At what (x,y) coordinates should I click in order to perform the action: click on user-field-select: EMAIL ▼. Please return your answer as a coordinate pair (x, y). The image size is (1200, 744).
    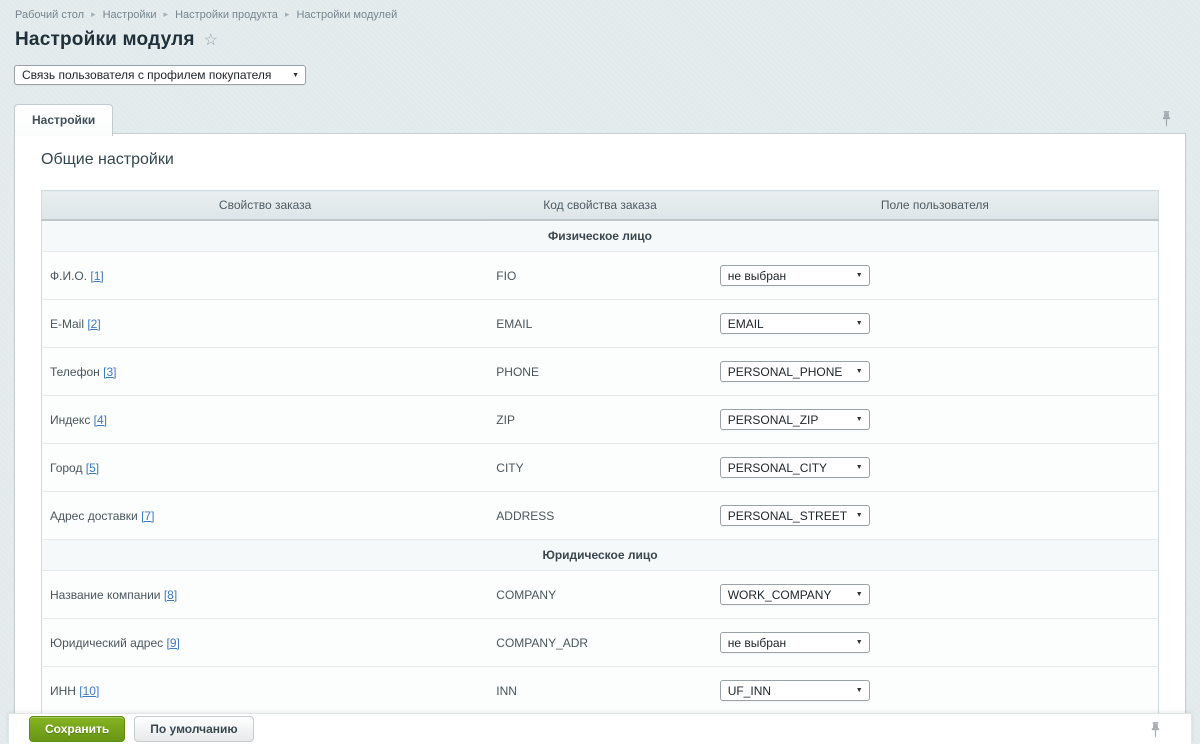
    Looking at the image, I should click on (794, 323).